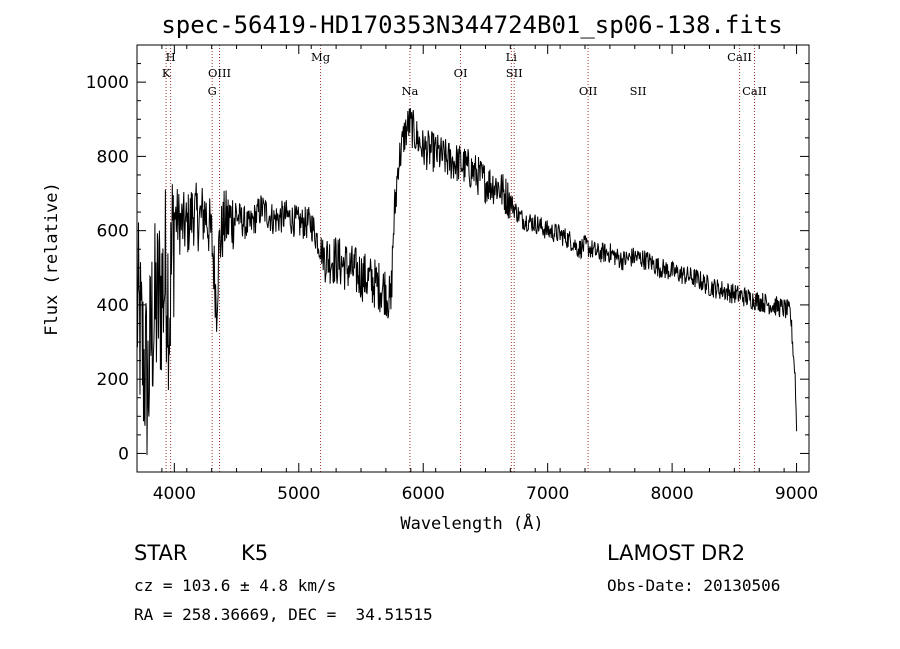 The width and height of the screenshot is (900, 649). Describe the element at coordinates (512, 57) in the screenshot. I see `spectral-line-label: Li` at that location.